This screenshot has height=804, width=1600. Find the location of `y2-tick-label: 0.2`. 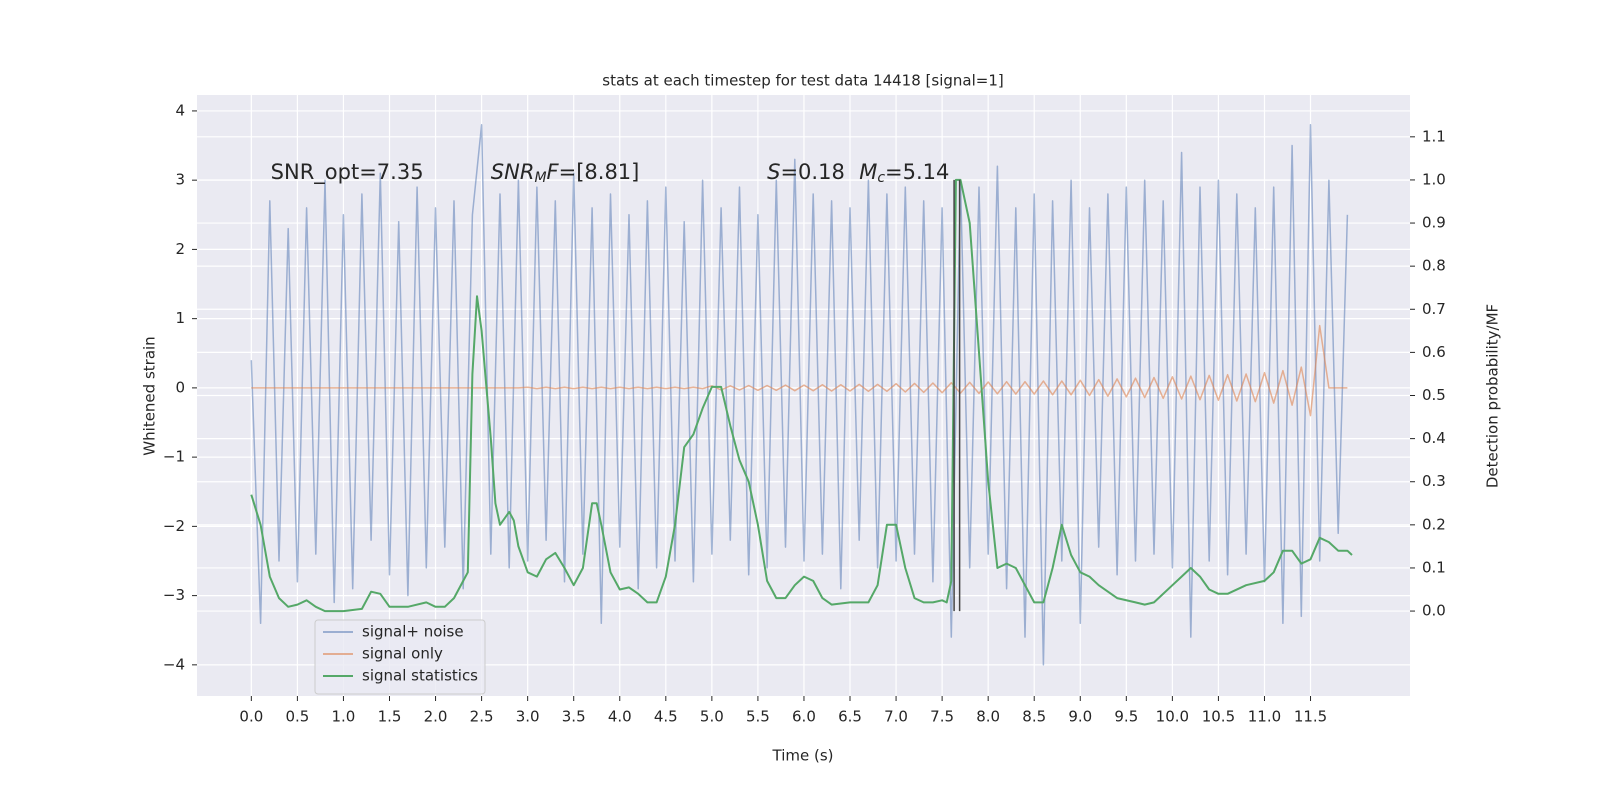

y2-tick-label: 0.2 is located at coordinates (1434, 524).